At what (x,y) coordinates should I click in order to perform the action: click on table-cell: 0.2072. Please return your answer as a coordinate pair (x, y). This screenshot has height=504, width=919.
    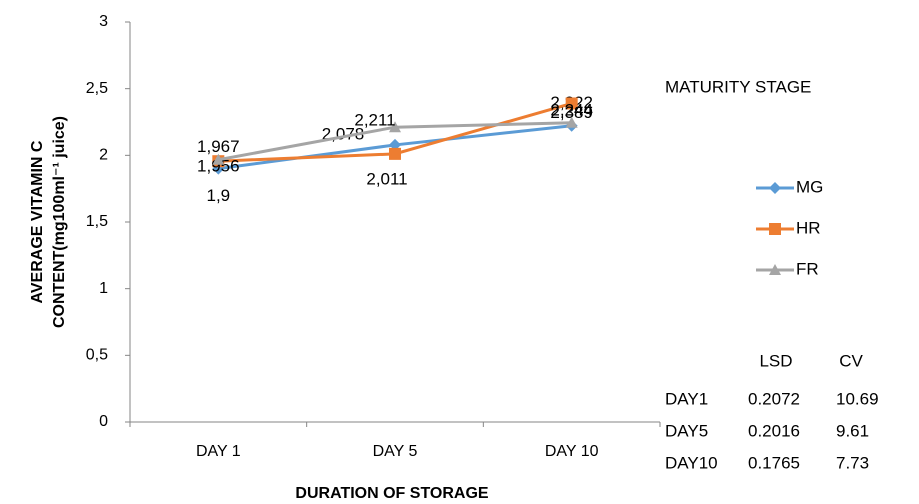
    Looking at the image, I should click on (774, 398).